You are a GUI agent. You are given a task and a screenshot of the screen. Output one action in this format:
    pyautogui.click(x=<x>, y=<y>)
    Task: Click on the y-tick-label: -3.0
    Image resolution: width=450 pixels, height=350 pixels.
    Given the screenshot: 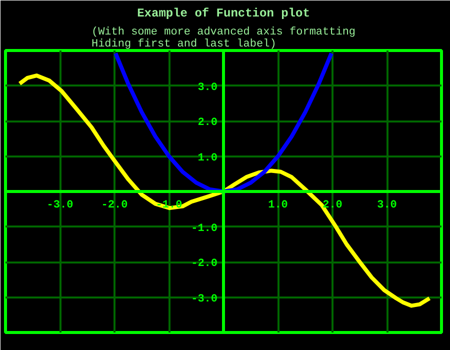 What is the action you would take?
    pyautogui.click(x=204, y=299)
    